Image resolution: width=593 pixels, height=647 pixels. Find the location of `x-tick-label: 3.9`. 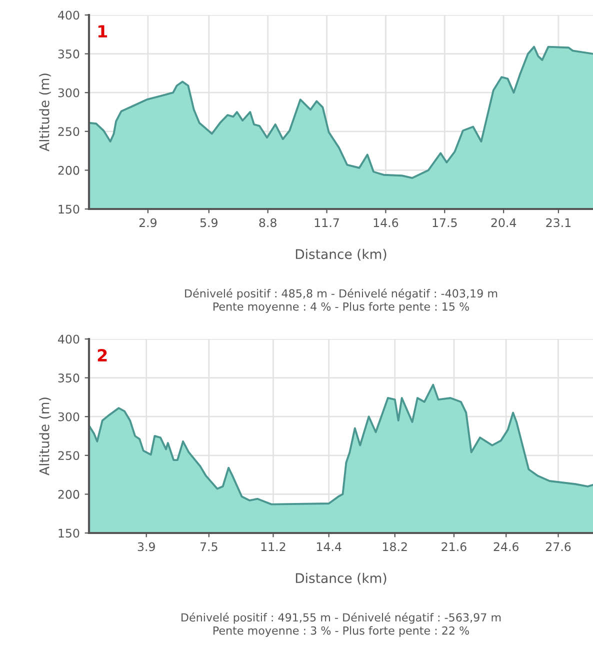

x-tick-label: 3.9 is located at coordinates (146, 547).